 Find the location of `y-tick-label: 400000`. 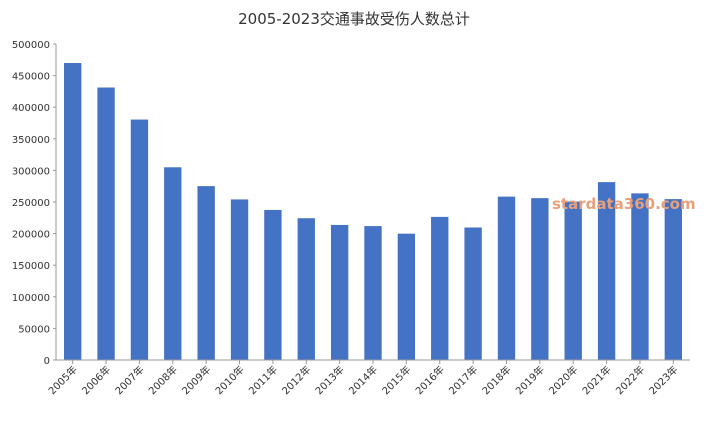

y-tick-label: 400000 is located at coordinates (31, 108).